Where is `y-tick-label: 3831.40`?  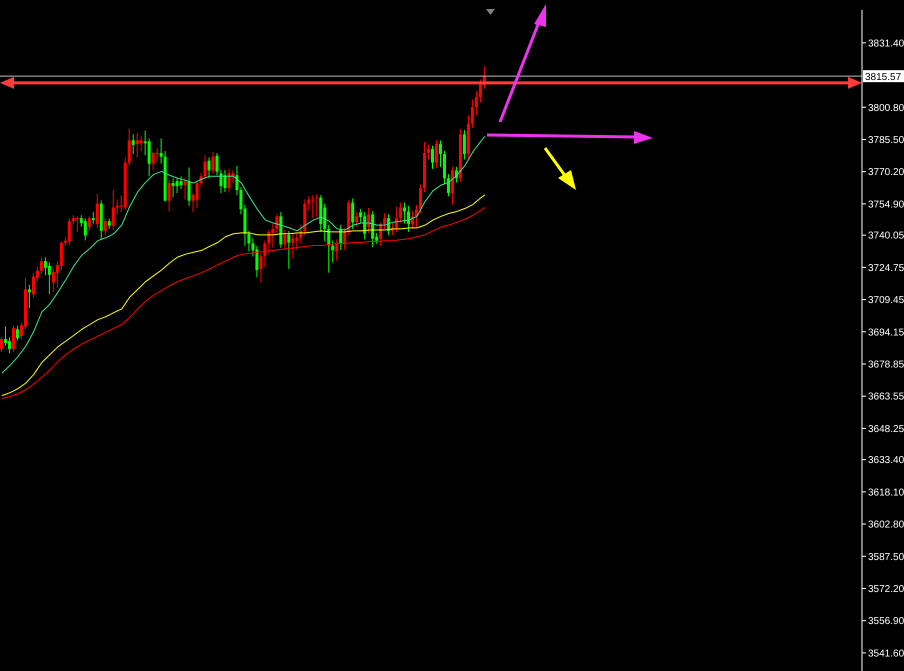
y-tick-label: 3831.40 is located at coordinates (886, 44).